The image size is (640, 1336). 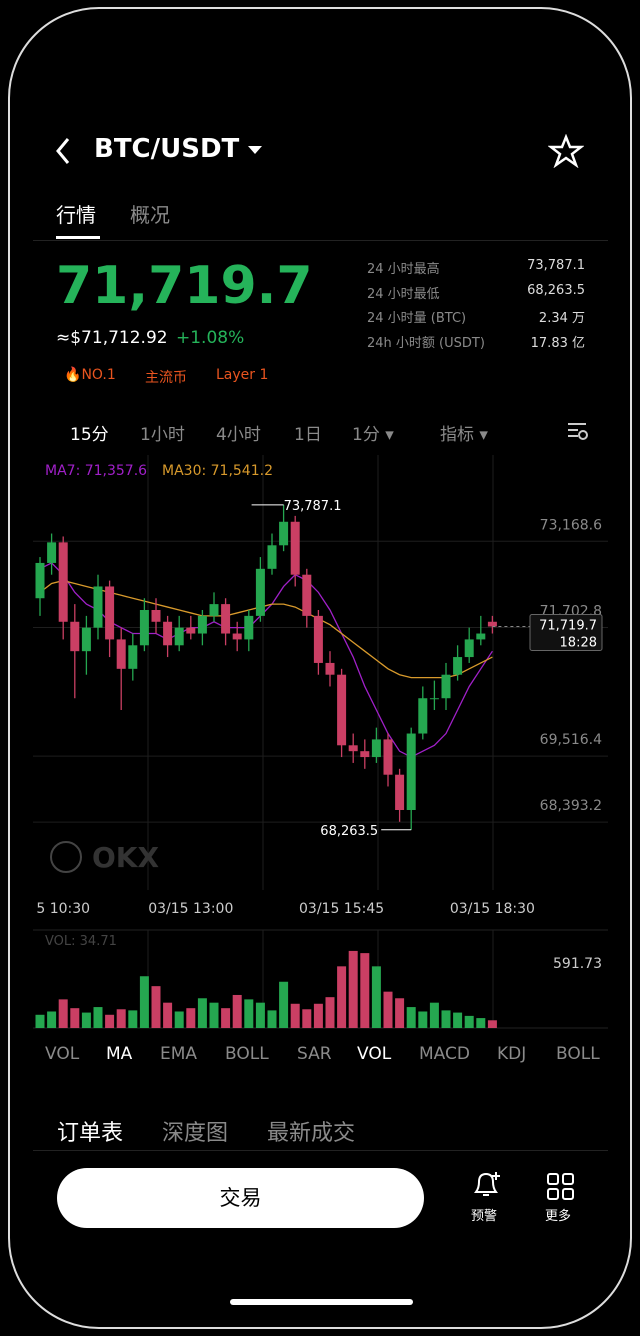 I want to click on interval: 1分 ▾, so click(x=373, y=435).